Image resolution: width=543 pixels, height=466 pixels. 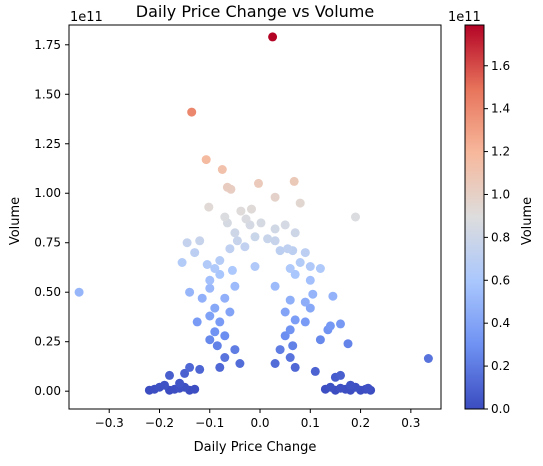 I want to click on x-tick-label: 0.1, so click(x=310, y=423).